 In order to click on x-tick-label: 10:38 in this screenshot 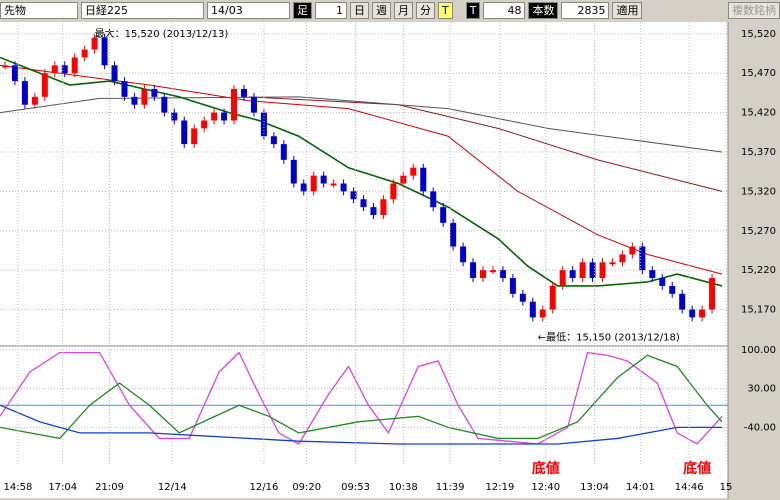, I will do `click(403, 487)`.